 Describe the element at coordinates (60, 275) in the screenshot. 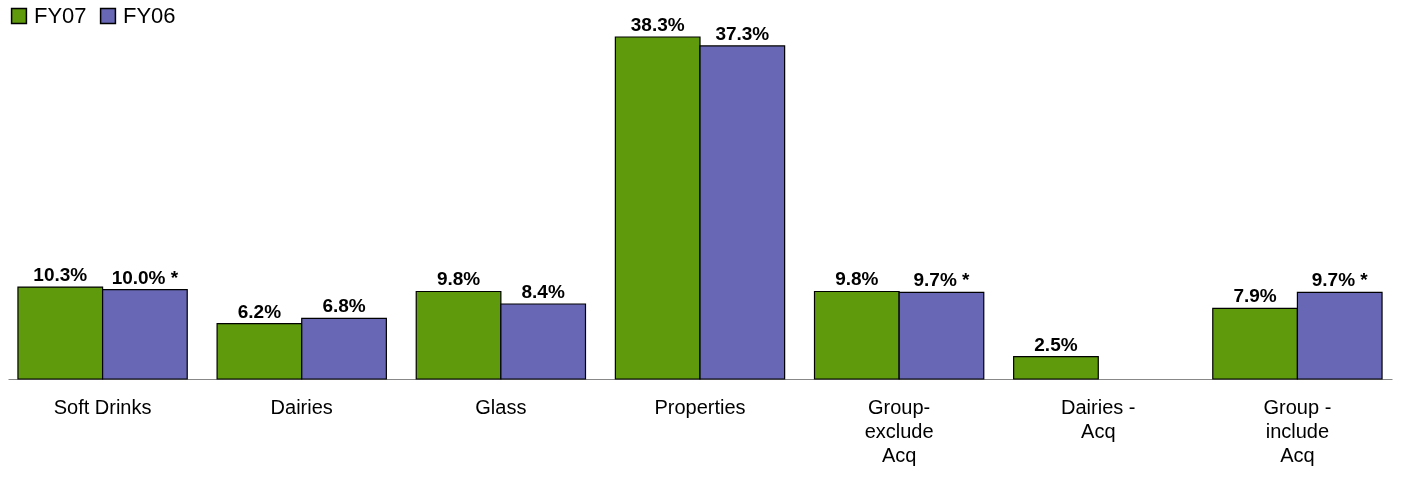

I see `data-label: 10.3%` at that location.